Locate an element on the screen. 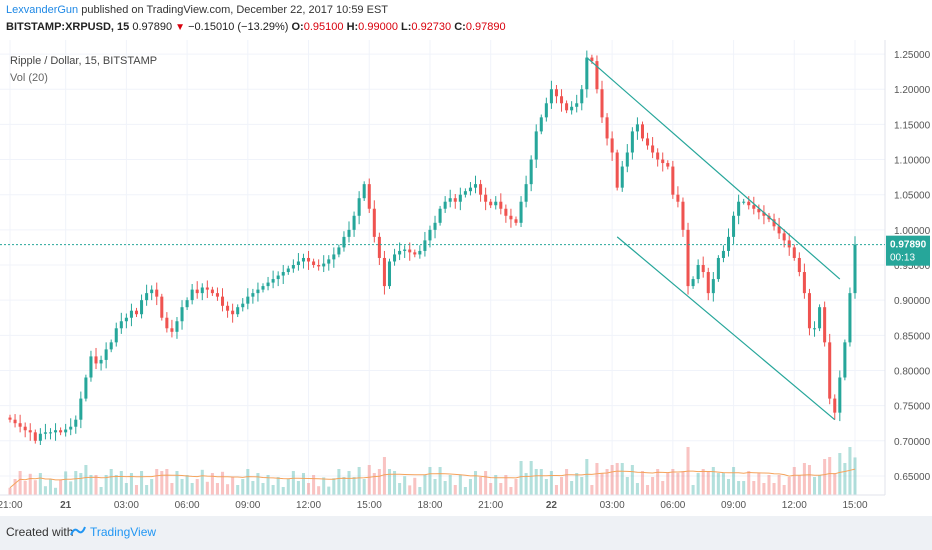 The image size is (932, 550). open-value: 0.95100 is located at coordinates (323, 27).